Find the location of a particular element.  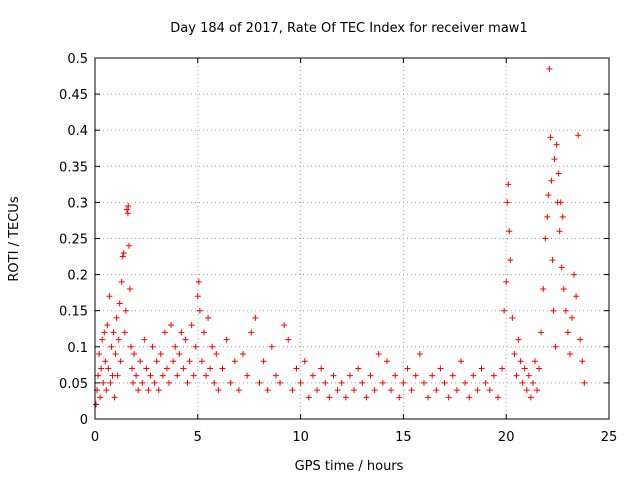

y-tick-label: 0.3 is located at coordinates (77, 203).